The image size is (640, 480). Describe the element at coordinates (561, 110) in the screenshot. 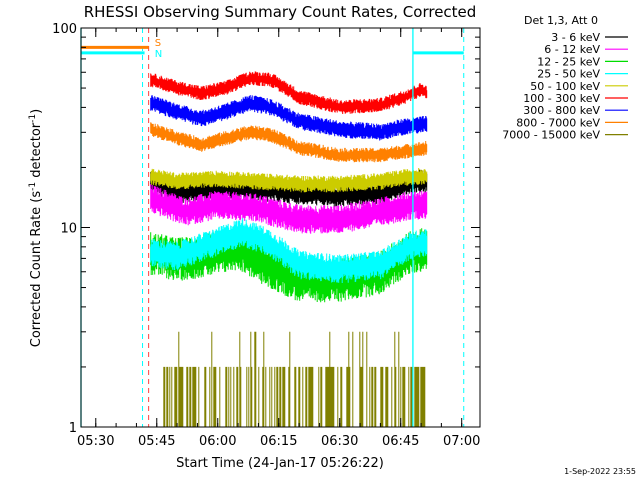

I see `legend-300-800-kev-label: 300 - 800 keV` at that location.